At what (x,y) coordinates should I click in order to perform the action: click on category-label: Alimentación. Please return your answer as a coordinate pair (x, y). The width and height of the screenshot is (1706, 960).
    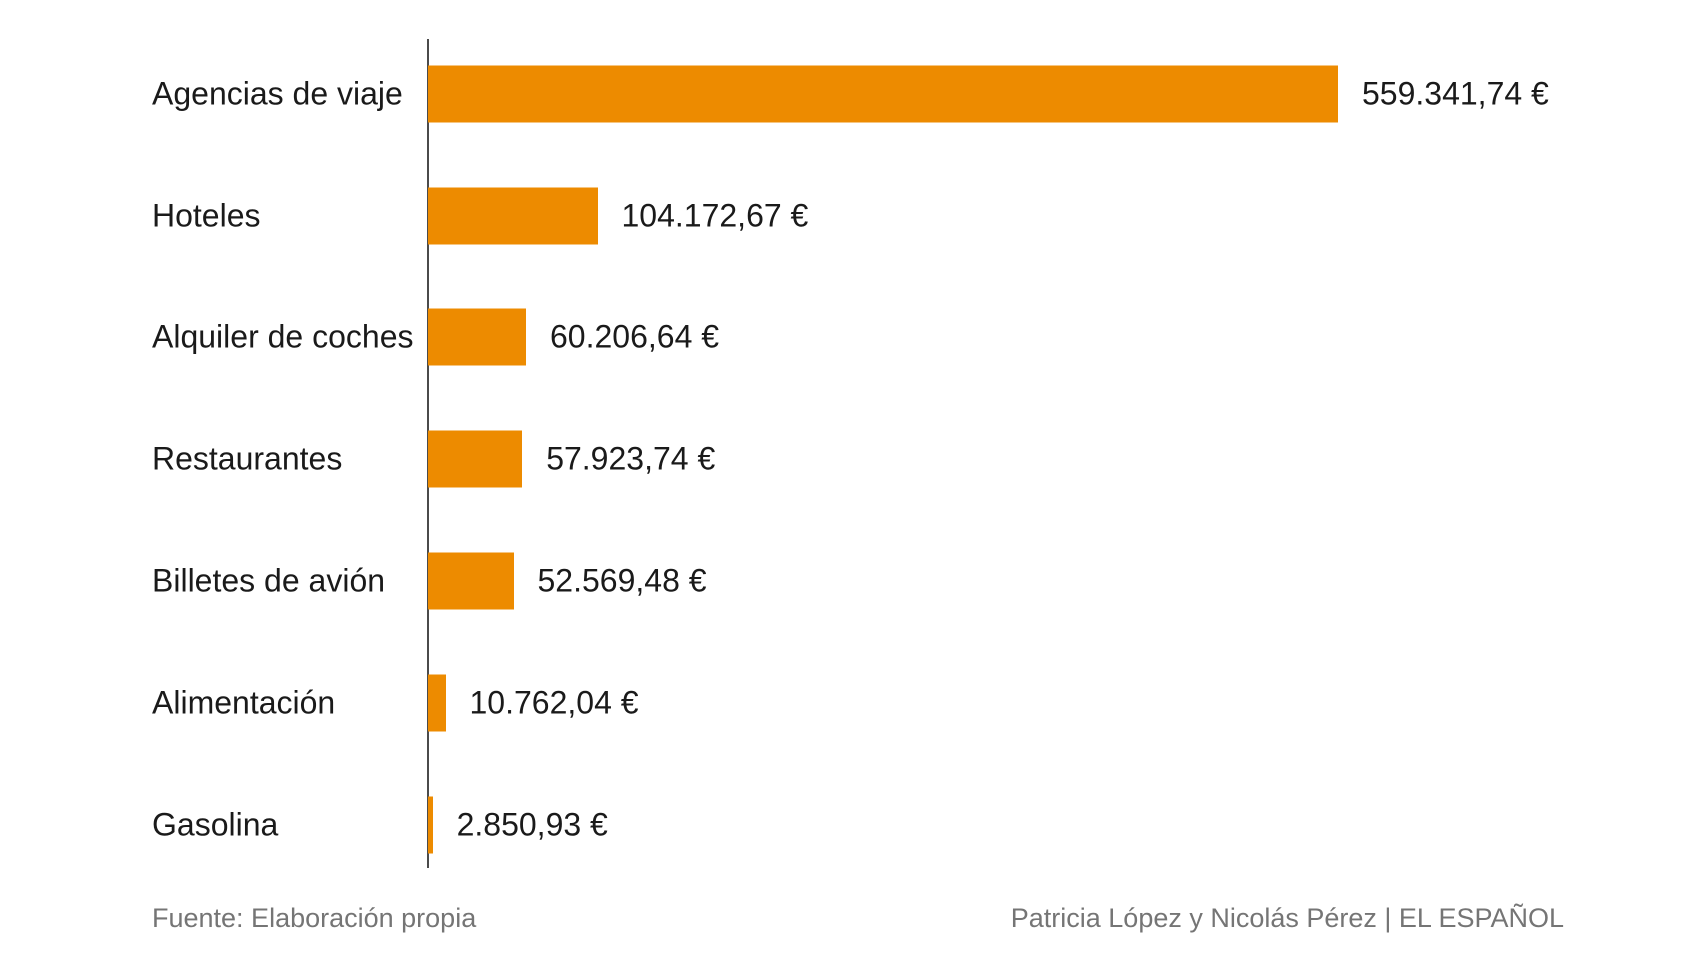
    Looking at the image, I should click on (244, 702).